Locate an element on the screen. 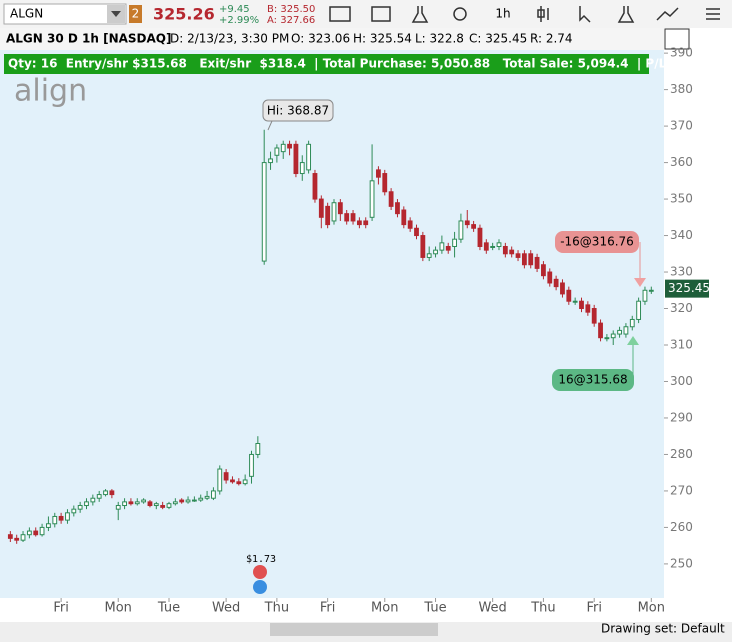 The height and width of the screenshot is (642, 732). header-date: D: 2/13/23, 3:30 PM is located at coordinates (229, 39).